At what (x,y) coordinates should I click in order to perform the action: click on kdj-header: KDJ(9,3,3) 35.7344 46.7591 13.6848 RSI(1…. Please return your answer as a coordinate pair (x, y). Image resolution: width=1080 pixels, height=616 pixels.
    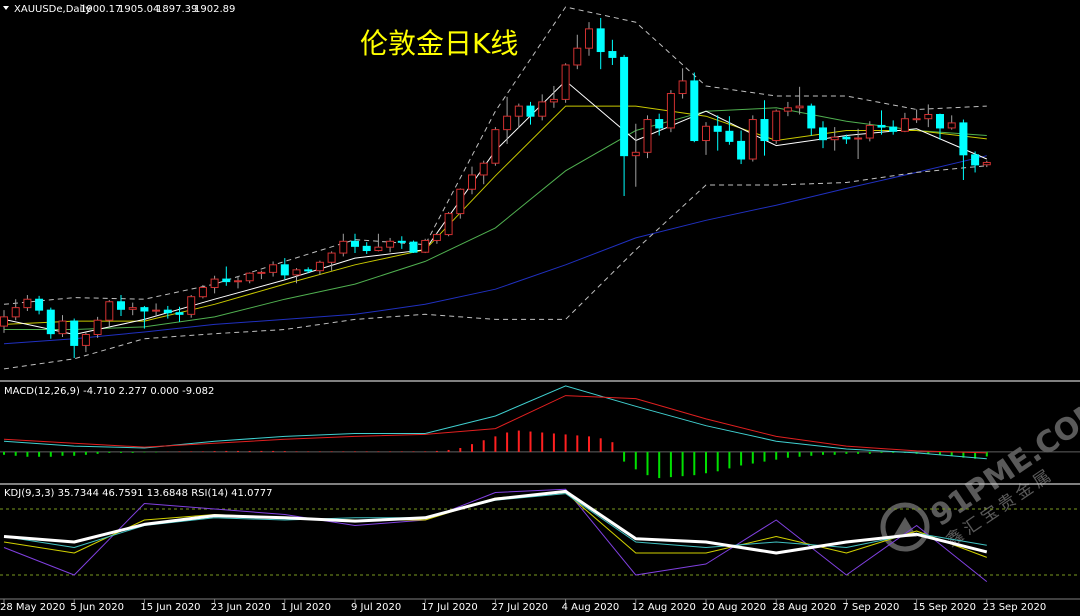
    Looking at the image, I should click on (138, 493).